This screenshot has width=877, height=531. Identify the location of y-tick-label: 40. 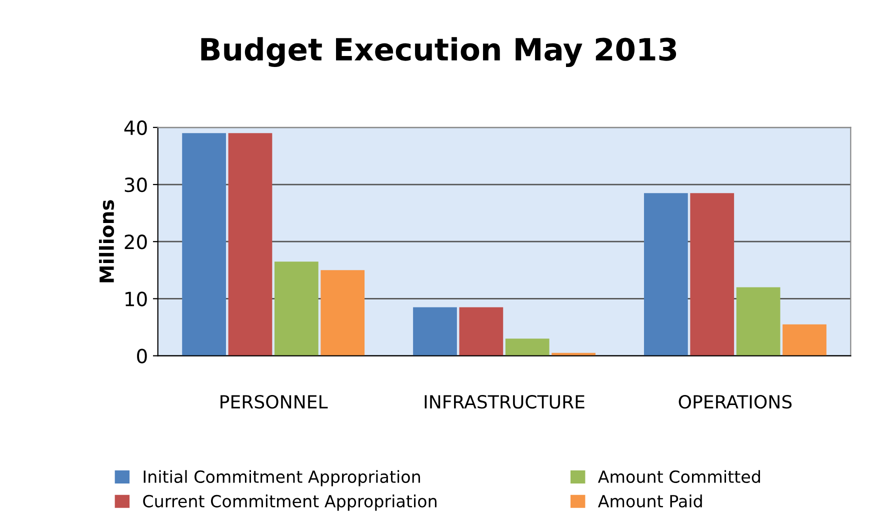
(135, 128).